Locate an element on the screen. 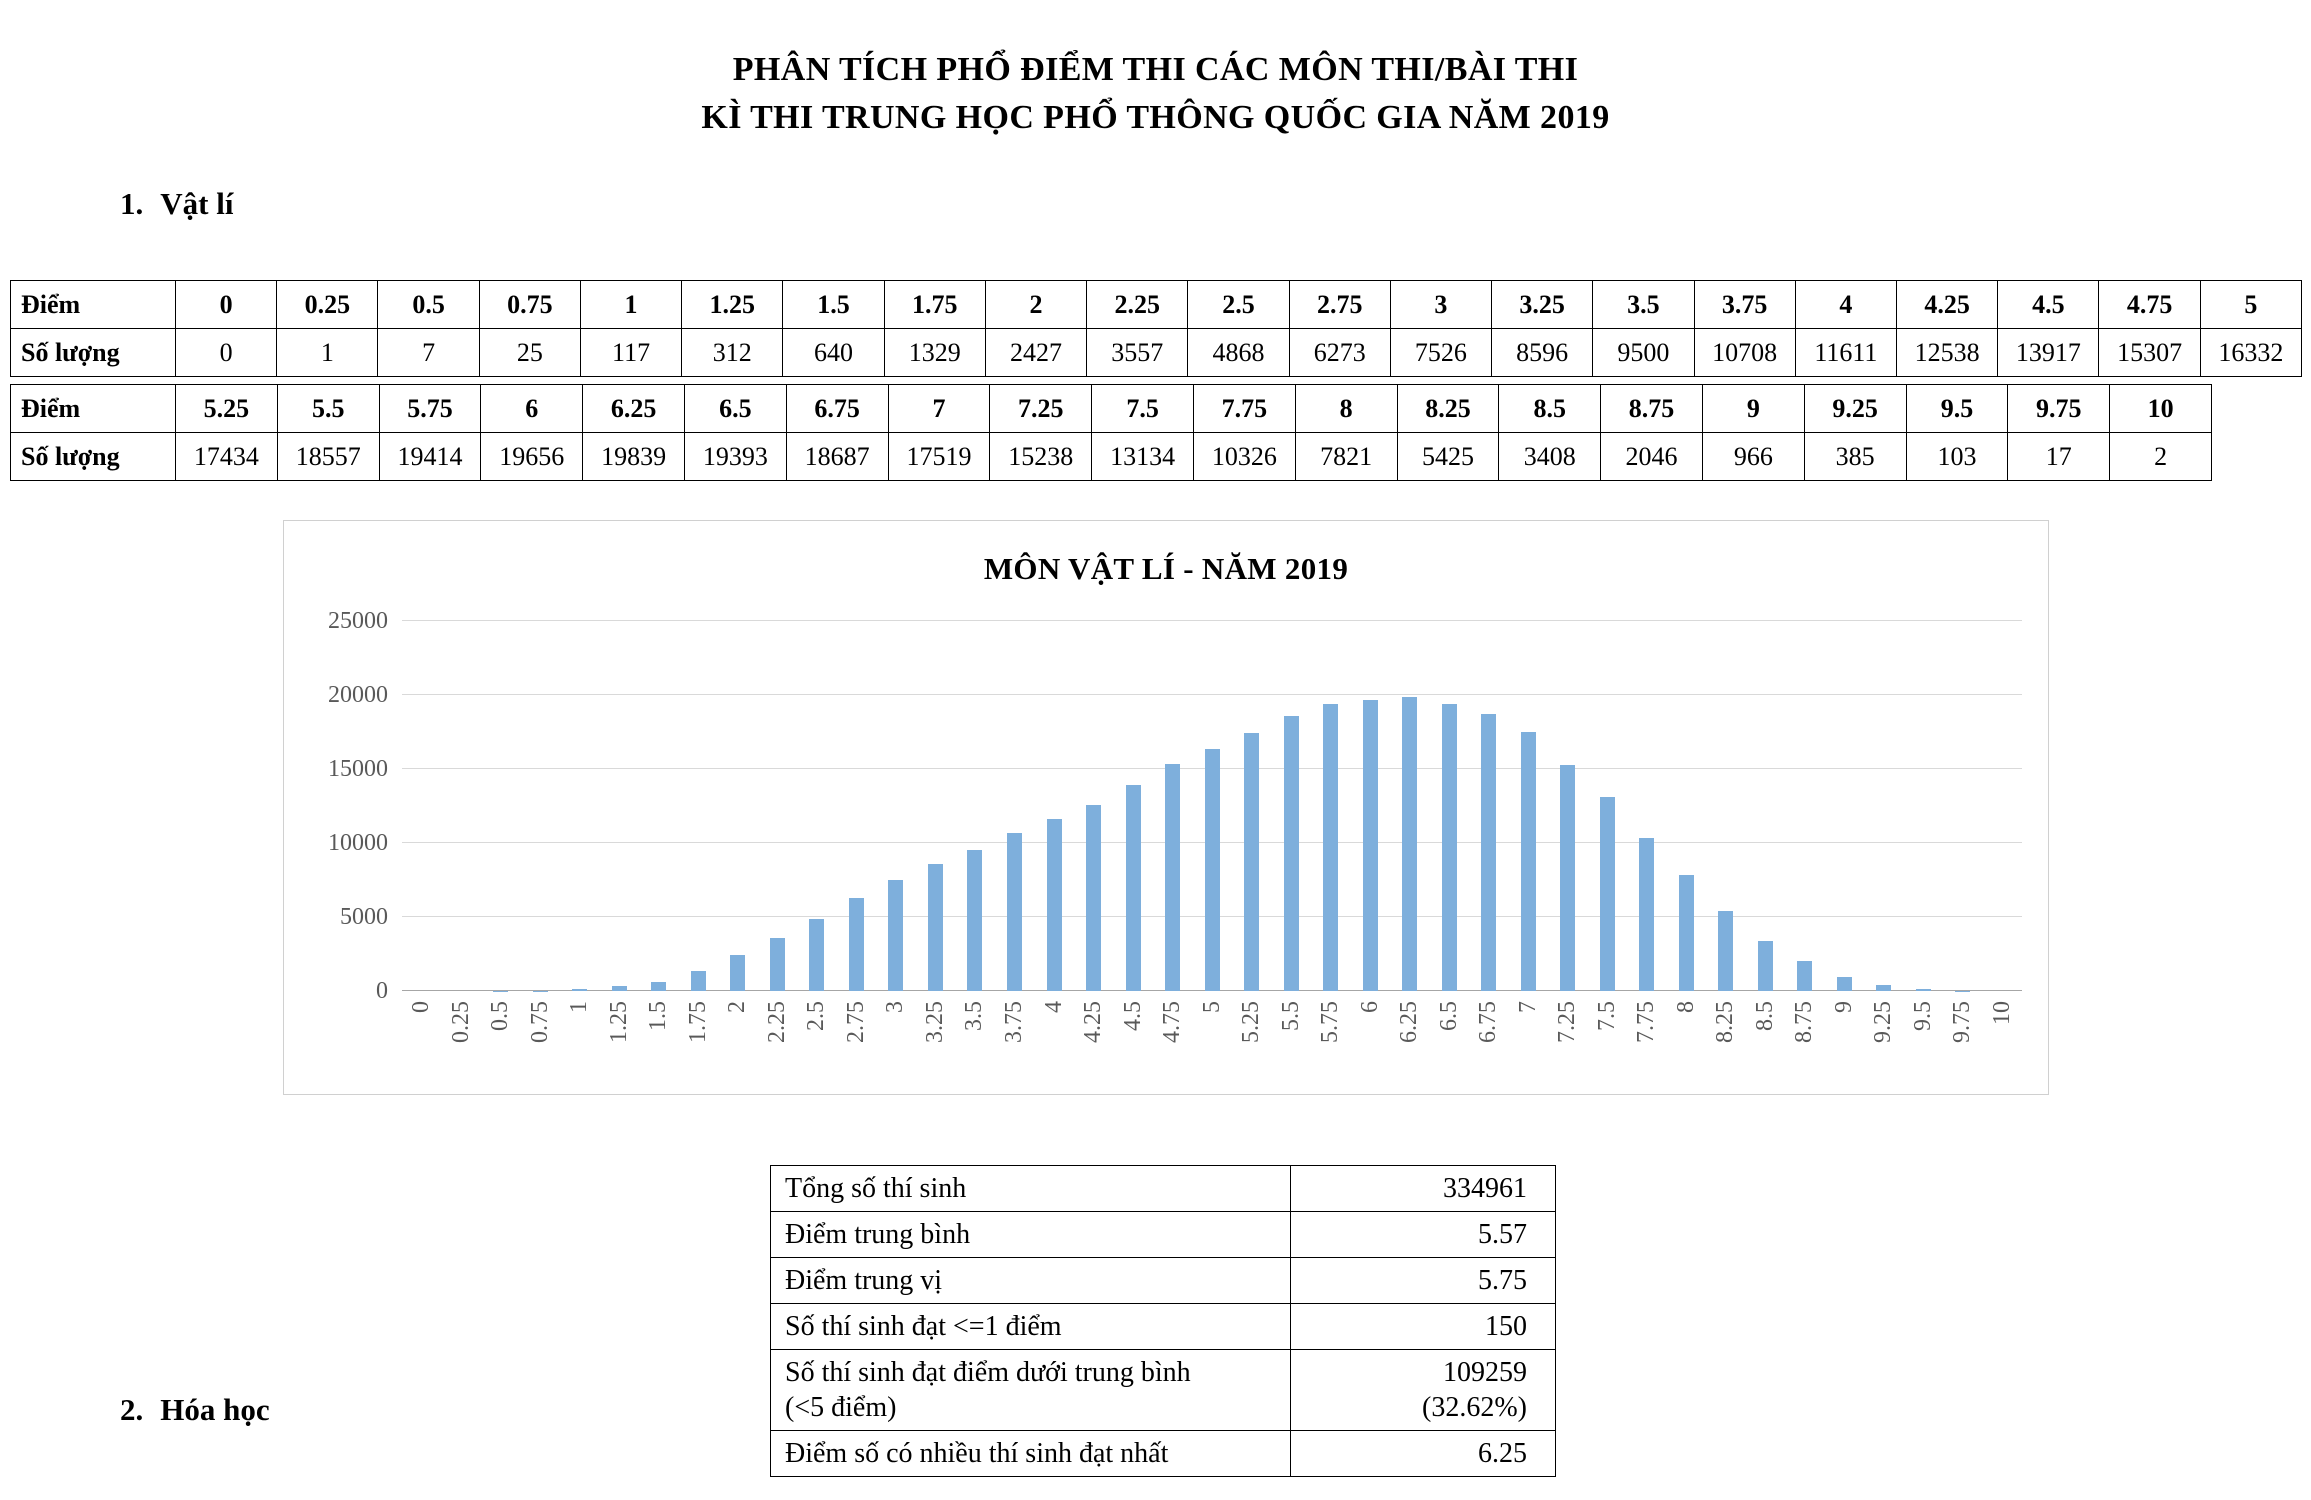 This screenshot has width=2311, height=1500. summary-row-label: Điểm trung vị is located at coordinates (1030, 1280).